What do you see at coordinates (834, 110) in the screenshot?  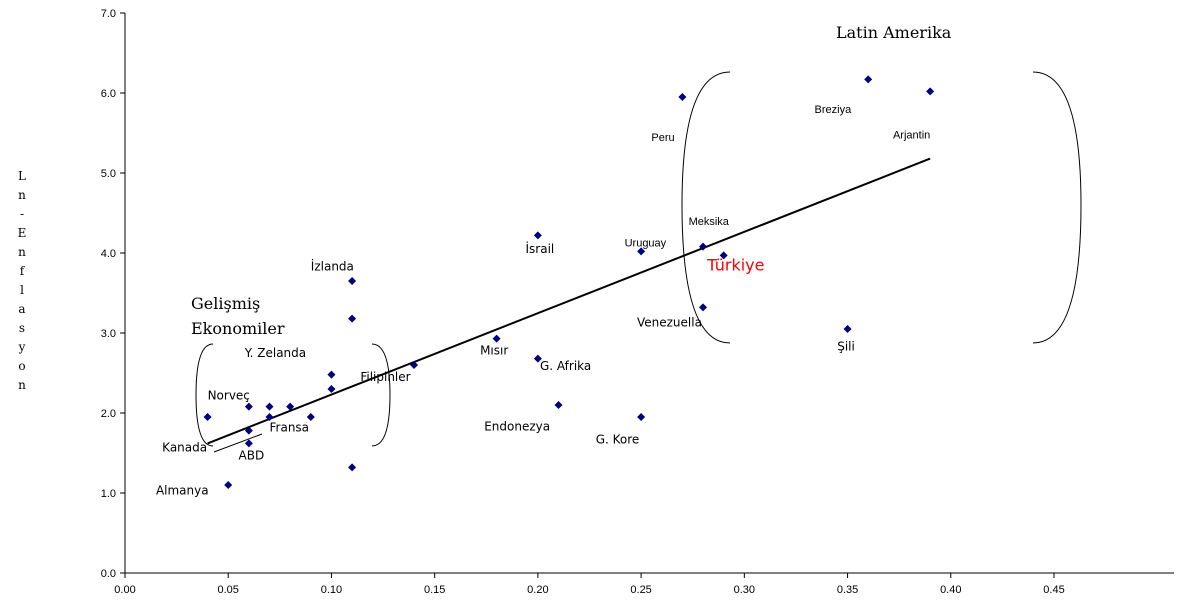 I see `point-label: Breziya` at bounding box center [834, 110].